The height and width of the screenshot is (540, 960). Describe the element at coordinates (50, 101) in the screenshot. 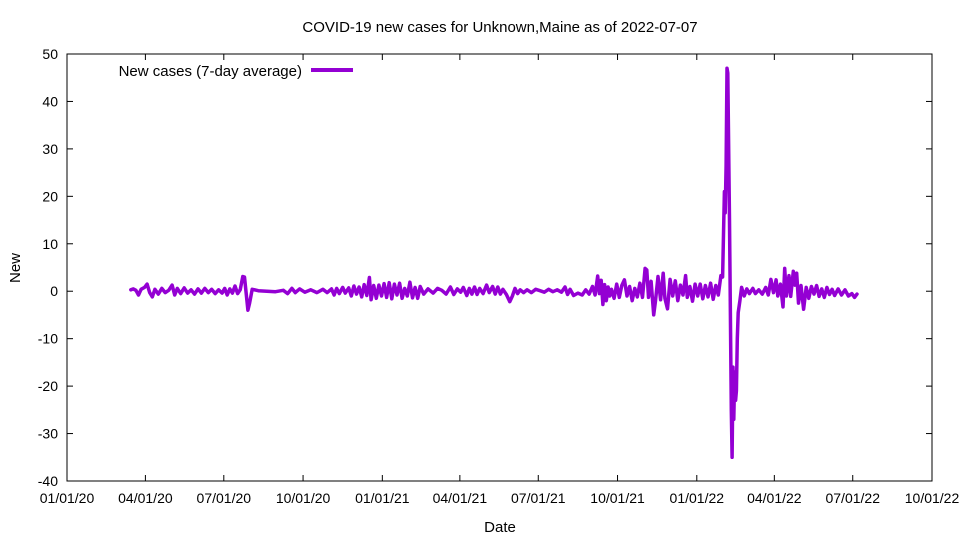

I see `y-tick-label: 40` at that location.